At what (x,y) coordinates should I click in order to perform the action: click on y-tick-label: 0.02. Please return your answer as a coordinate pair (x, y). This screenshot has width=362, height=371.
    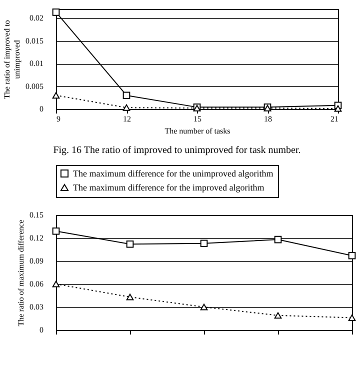
    Looking at the image, I should click on (37, 18).